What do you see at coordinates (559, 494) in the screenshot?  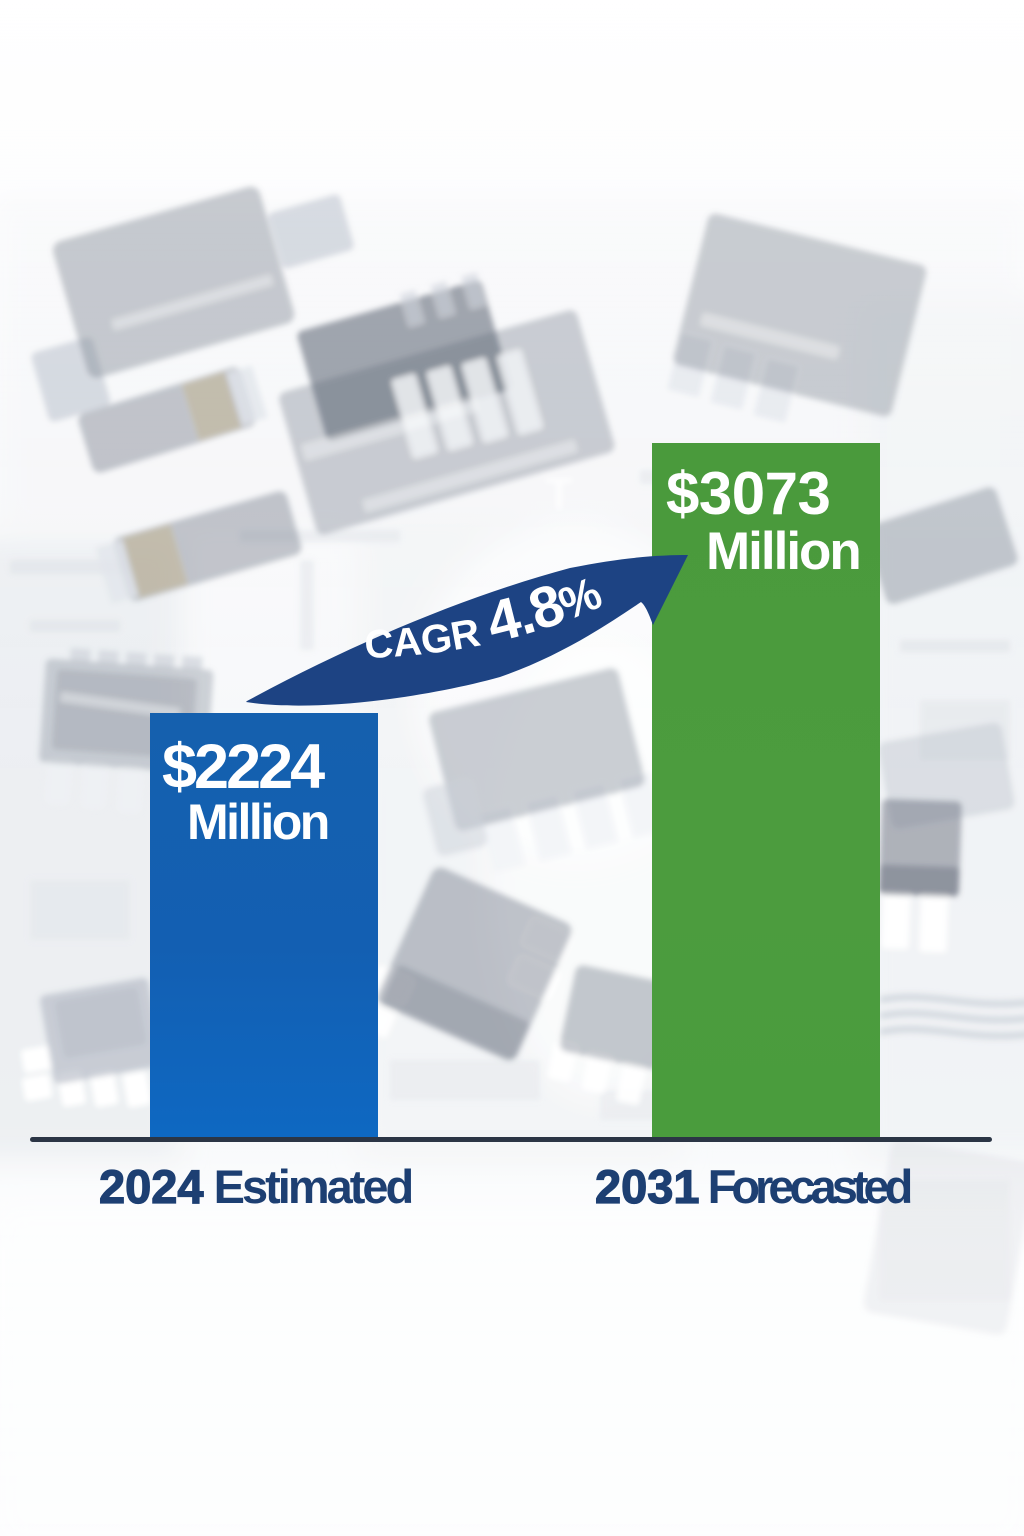 I see `svg-text: T` at bounding box center [559, 494].